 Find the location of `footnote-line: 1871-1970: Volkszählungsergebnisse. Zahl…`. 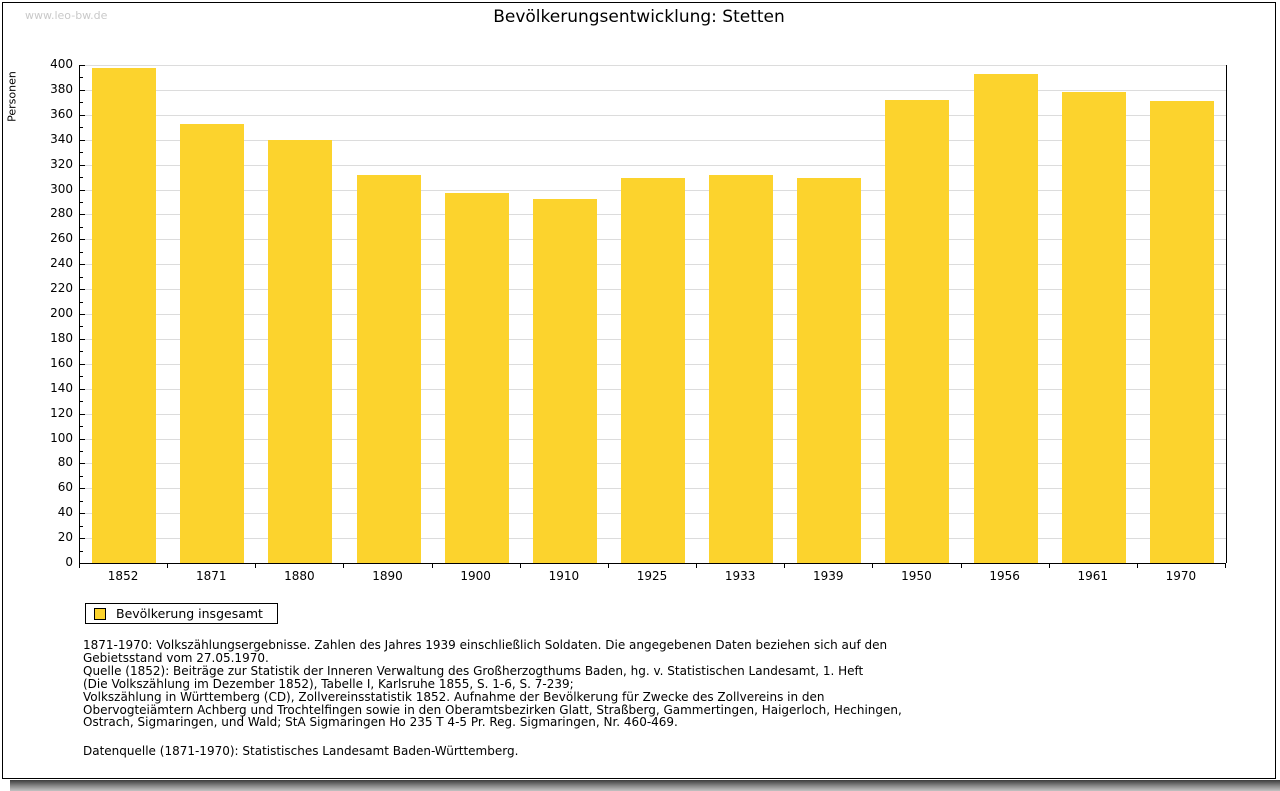

footnote-line: 1871-1970: Volkszählungsergebnisse. Zahl… is located at coordinates (485, 645).